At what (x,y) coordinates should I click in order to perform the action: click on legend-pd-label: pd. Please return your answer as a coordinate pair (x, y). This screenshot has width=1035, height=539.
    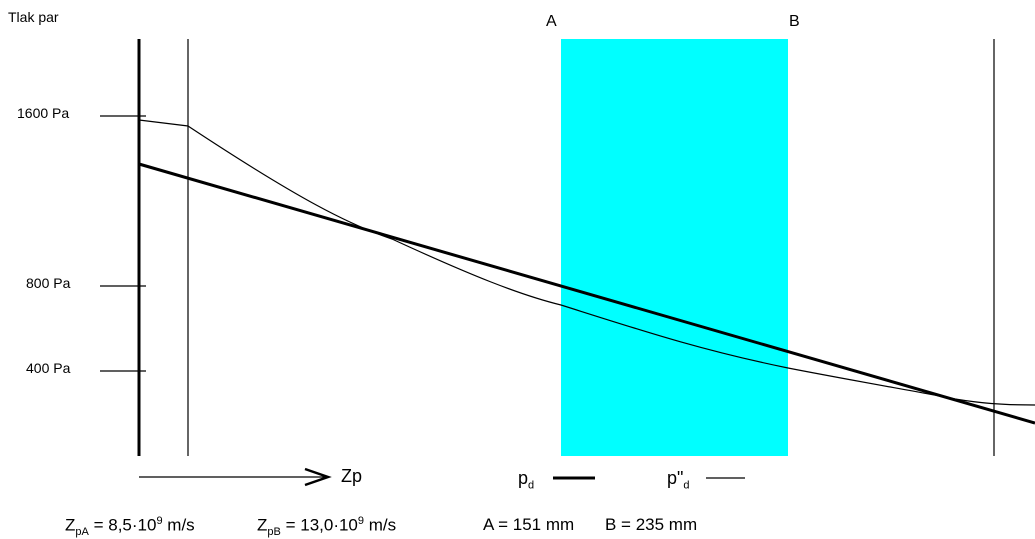
    Looking at the image, I should click on (526, 480).